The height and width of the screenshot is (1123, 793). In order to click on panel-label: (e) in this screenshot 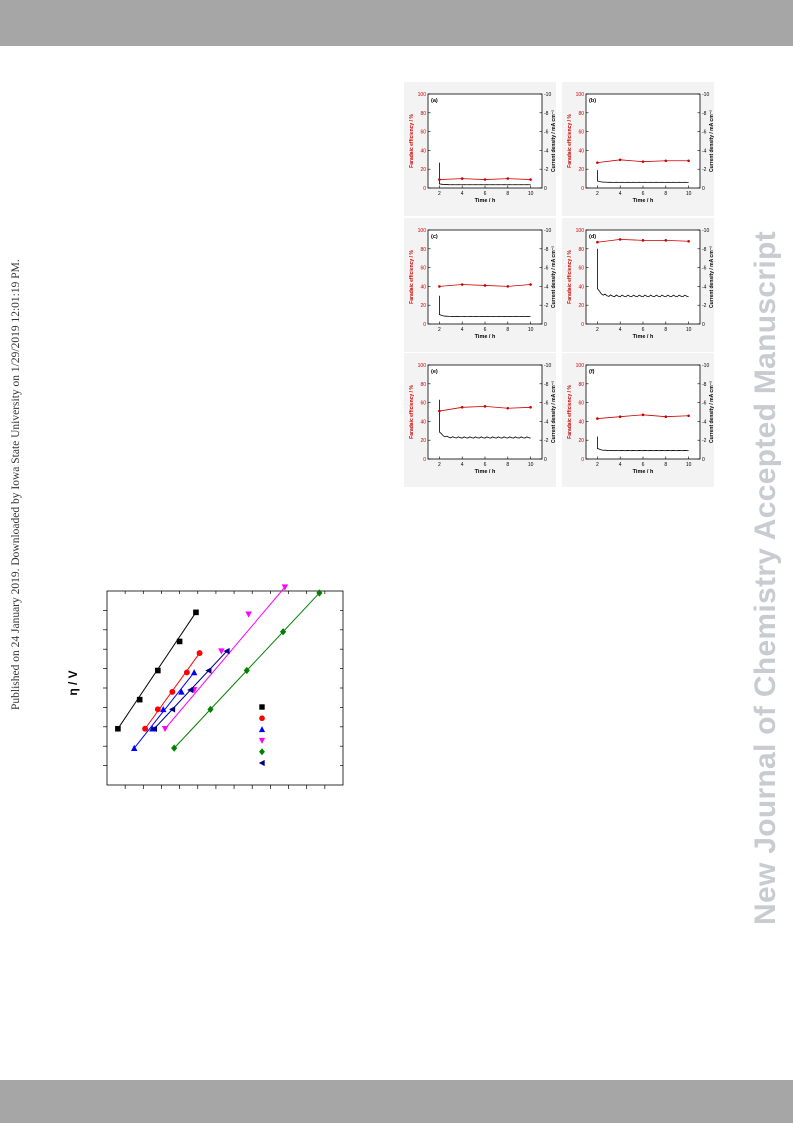, I will do `click(434, 372)`.